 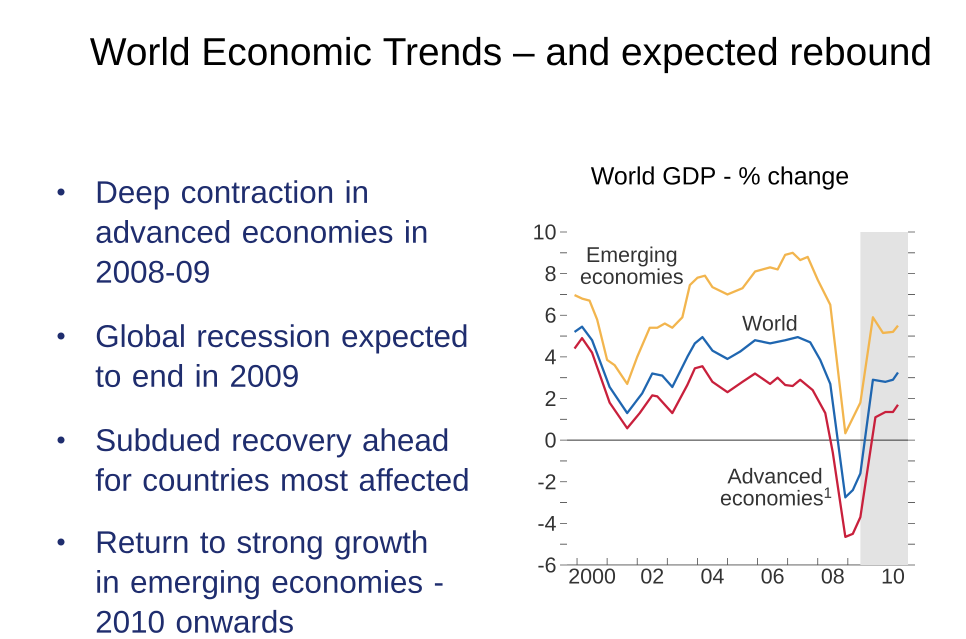 I want to click on y-tick-label: 2, so click(x=551, y=398).